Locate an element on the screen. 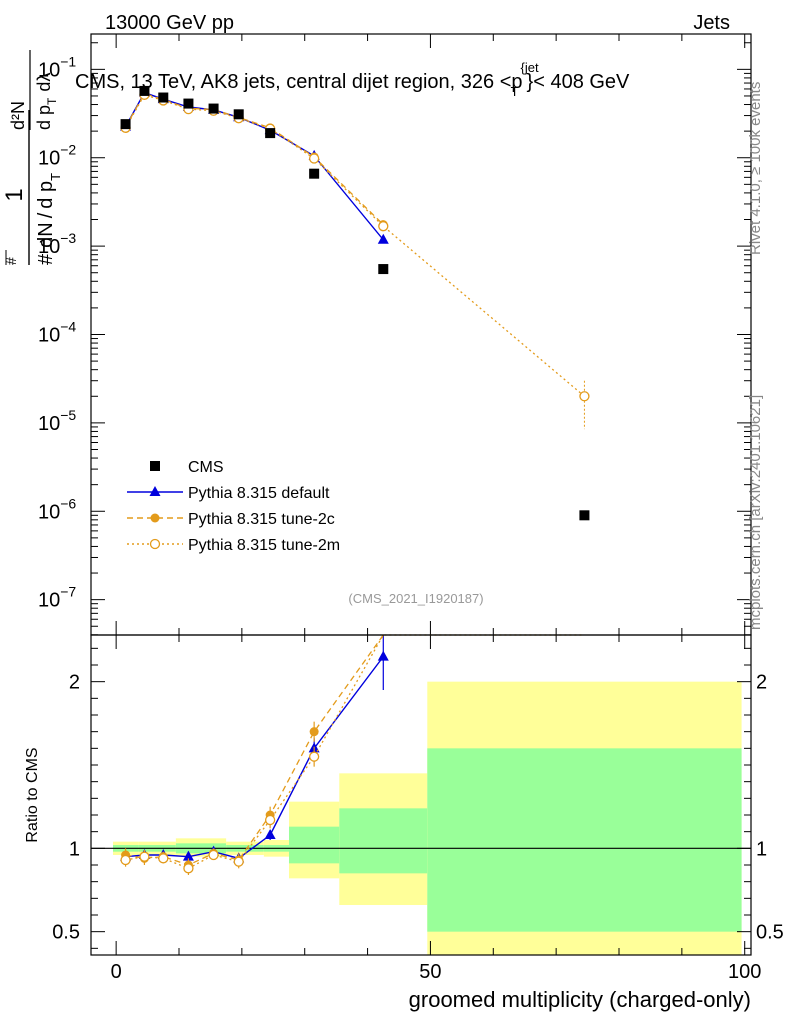  y-tick-exponent: −7 is located at coordinates (68, 592).